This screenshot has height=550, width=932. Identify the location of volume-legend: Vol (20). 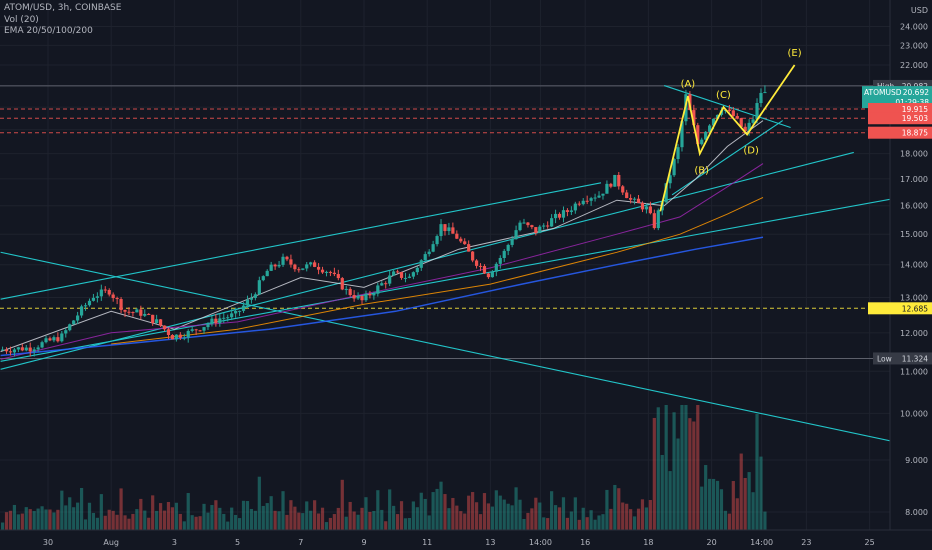
(21, 19).